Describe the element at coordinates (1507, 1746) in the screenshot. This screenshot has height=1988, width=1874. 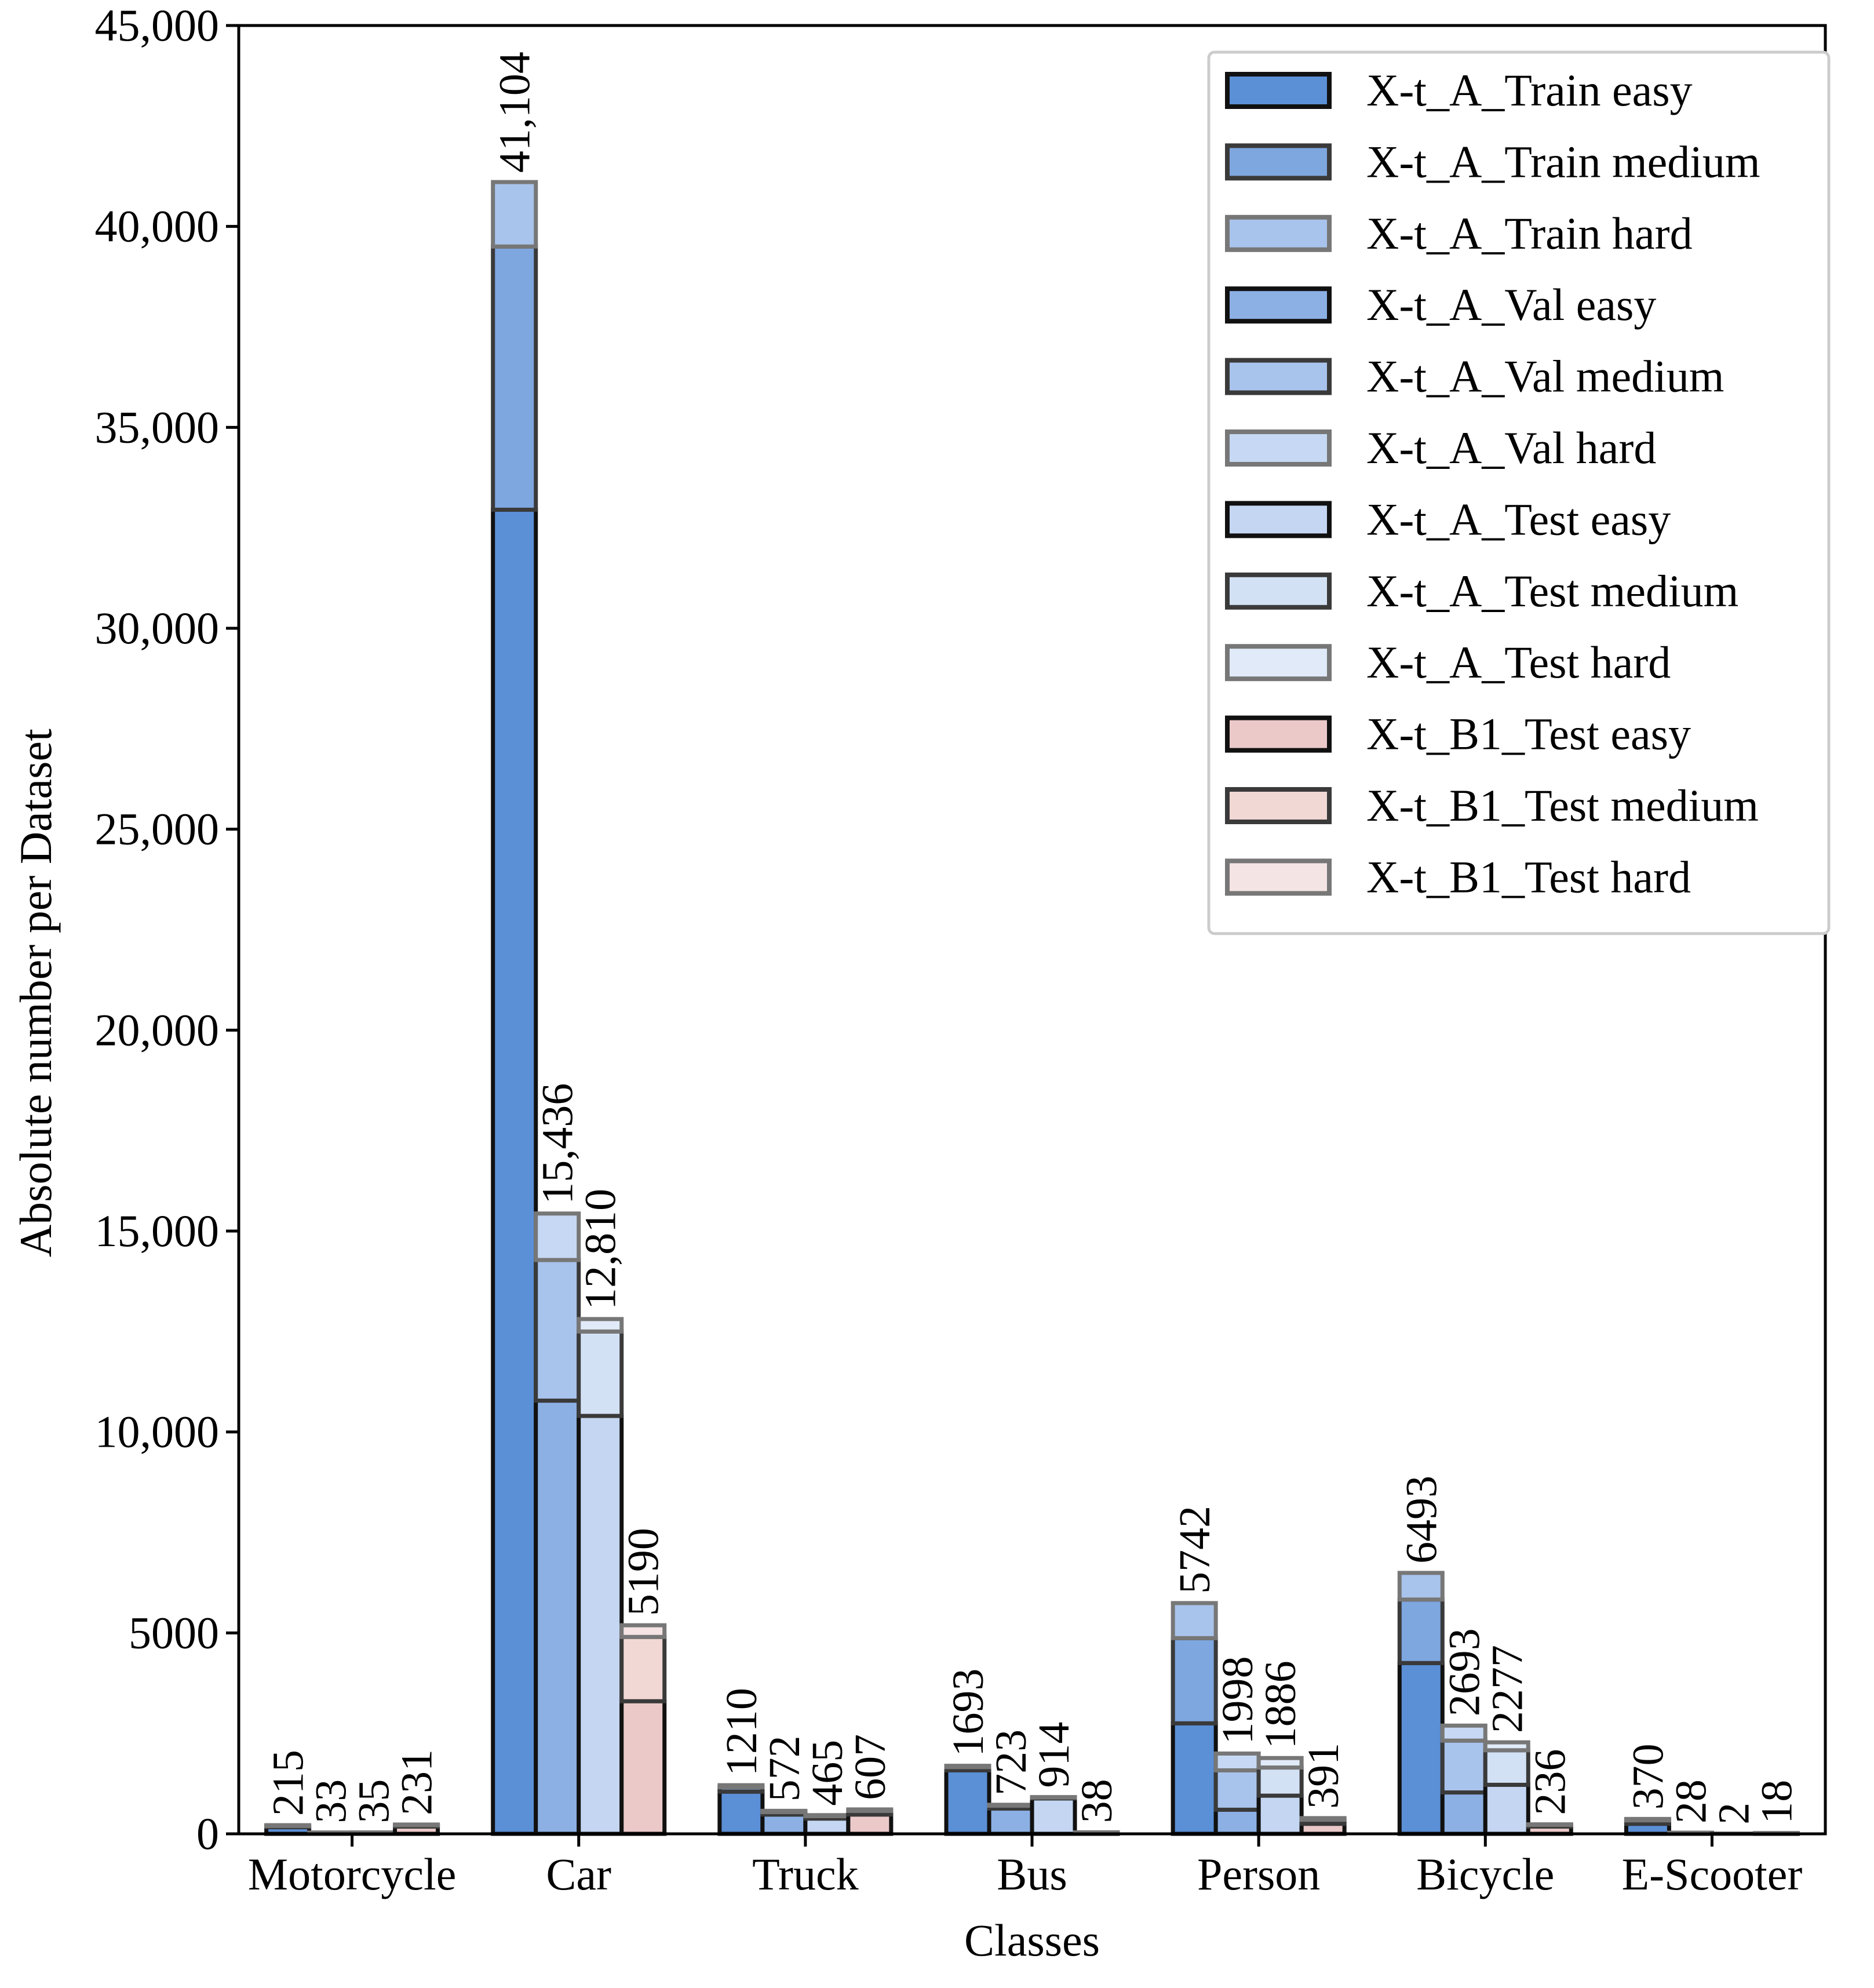
I see `bar-bicycle-x-t-a-test-hard` at that location.